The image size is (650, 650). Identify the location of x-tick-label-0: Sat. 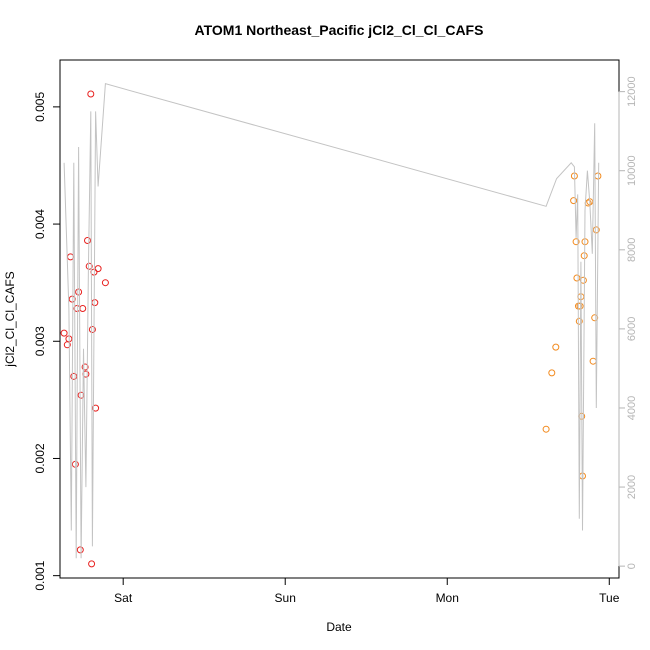
(123, 598).